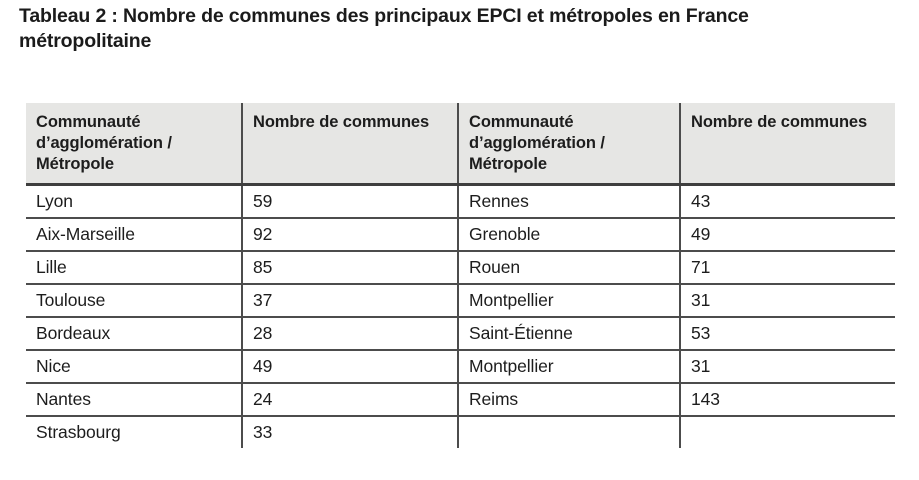 This screenshot has width=919, height=480. Describe the element at coordinates (568, 400) in the screenshot. I see `cell-metropole: Reims` at that location.